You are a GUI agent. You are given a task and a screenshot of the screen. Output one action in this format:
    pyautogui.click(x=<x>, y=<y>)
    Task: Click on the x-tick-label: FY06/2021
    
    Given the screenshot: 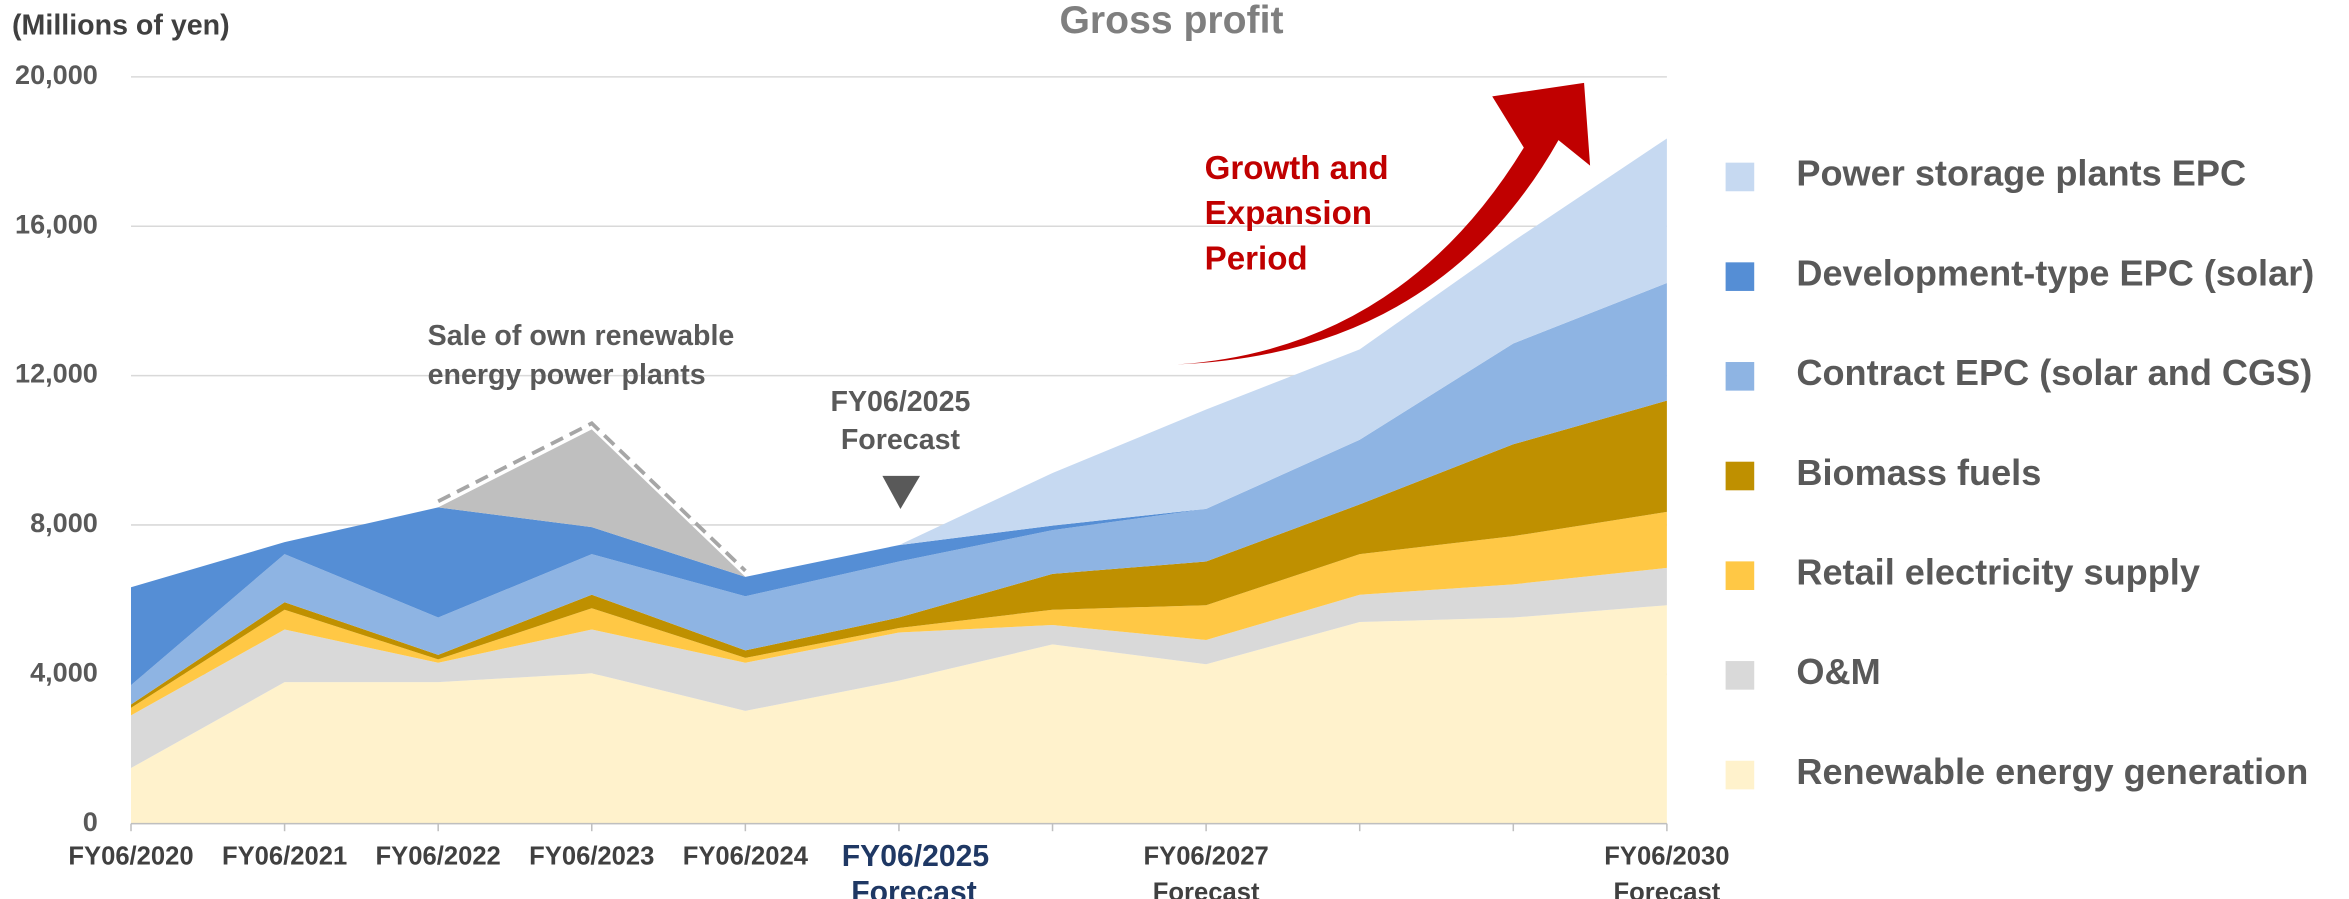 What is the action you would take?
    pyautogui.click(x=284, y=856)
    